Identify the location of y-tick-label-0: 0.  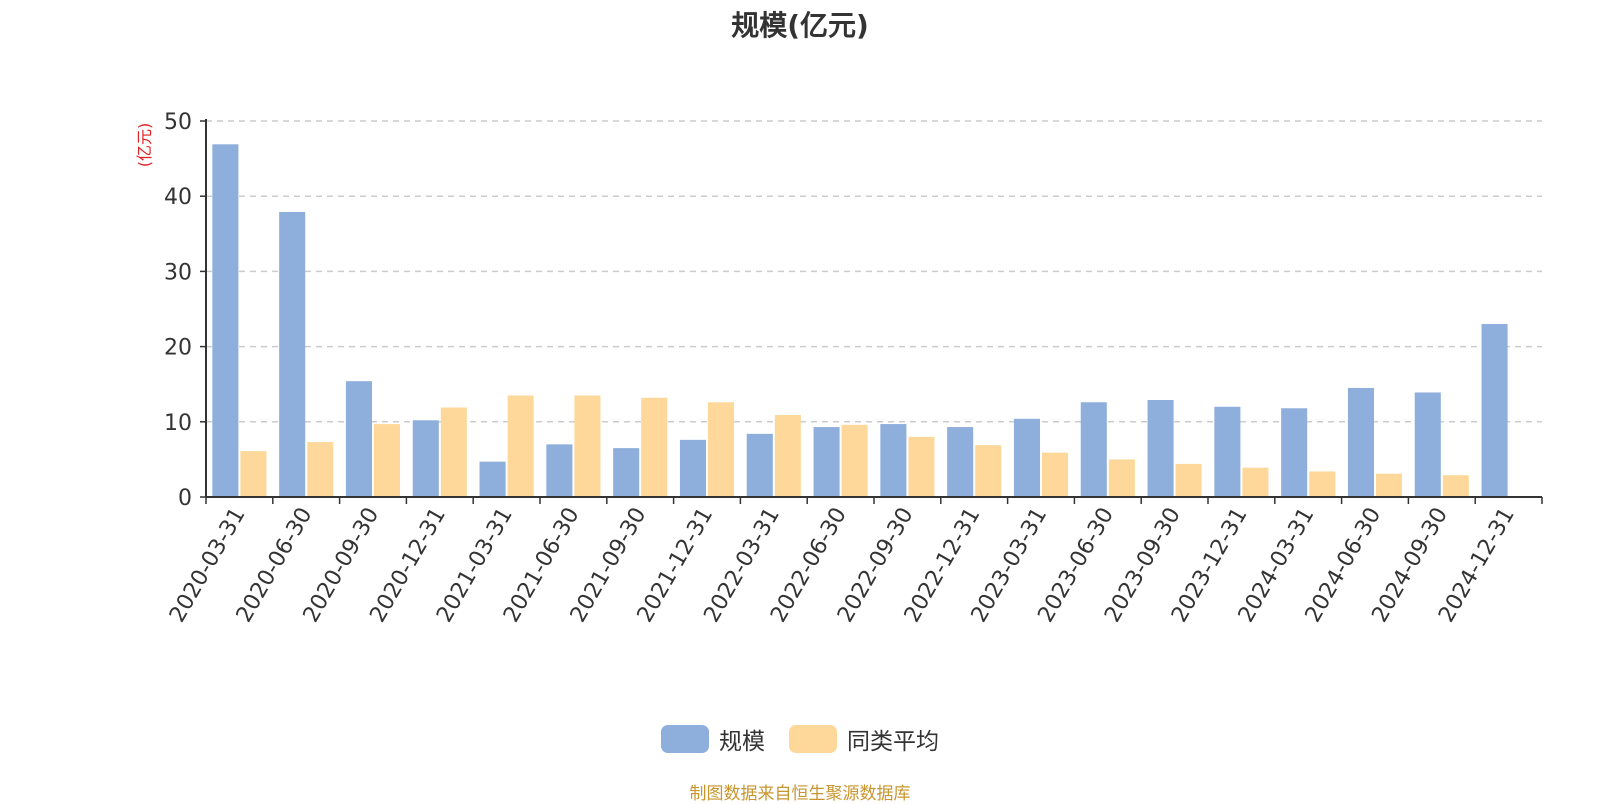
(185, 498).